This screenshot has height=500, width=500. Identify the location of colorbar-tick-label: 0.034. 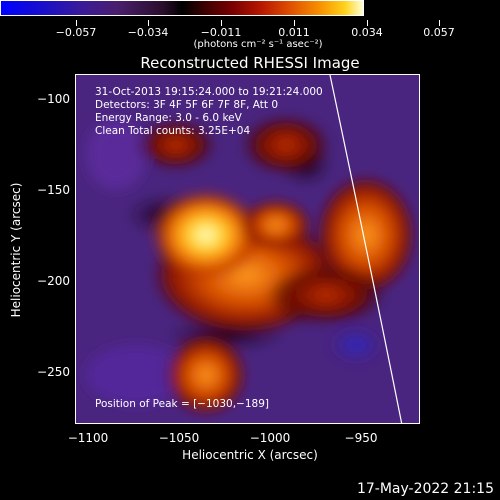
(367, 32).